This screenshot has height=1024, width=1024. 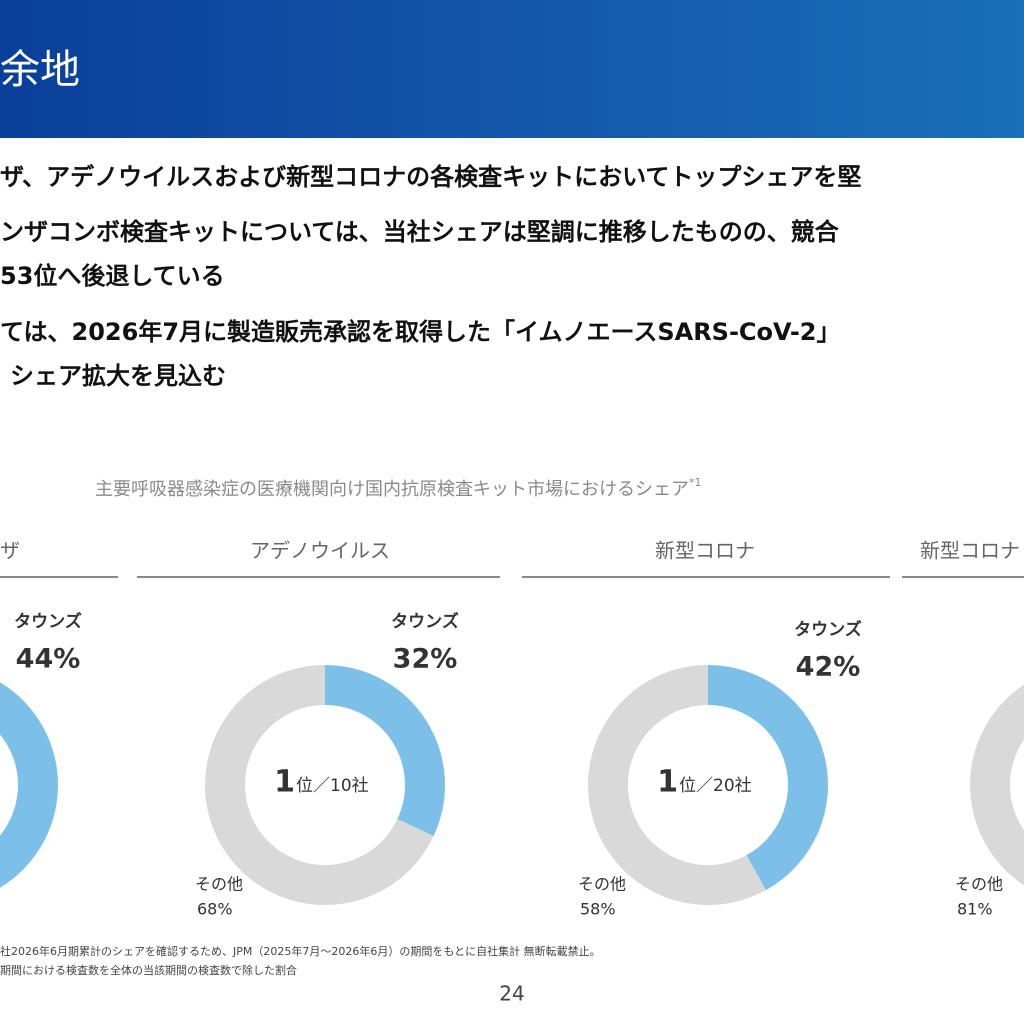 I want to click on value-label: 44%, so click(x=48, y=659).